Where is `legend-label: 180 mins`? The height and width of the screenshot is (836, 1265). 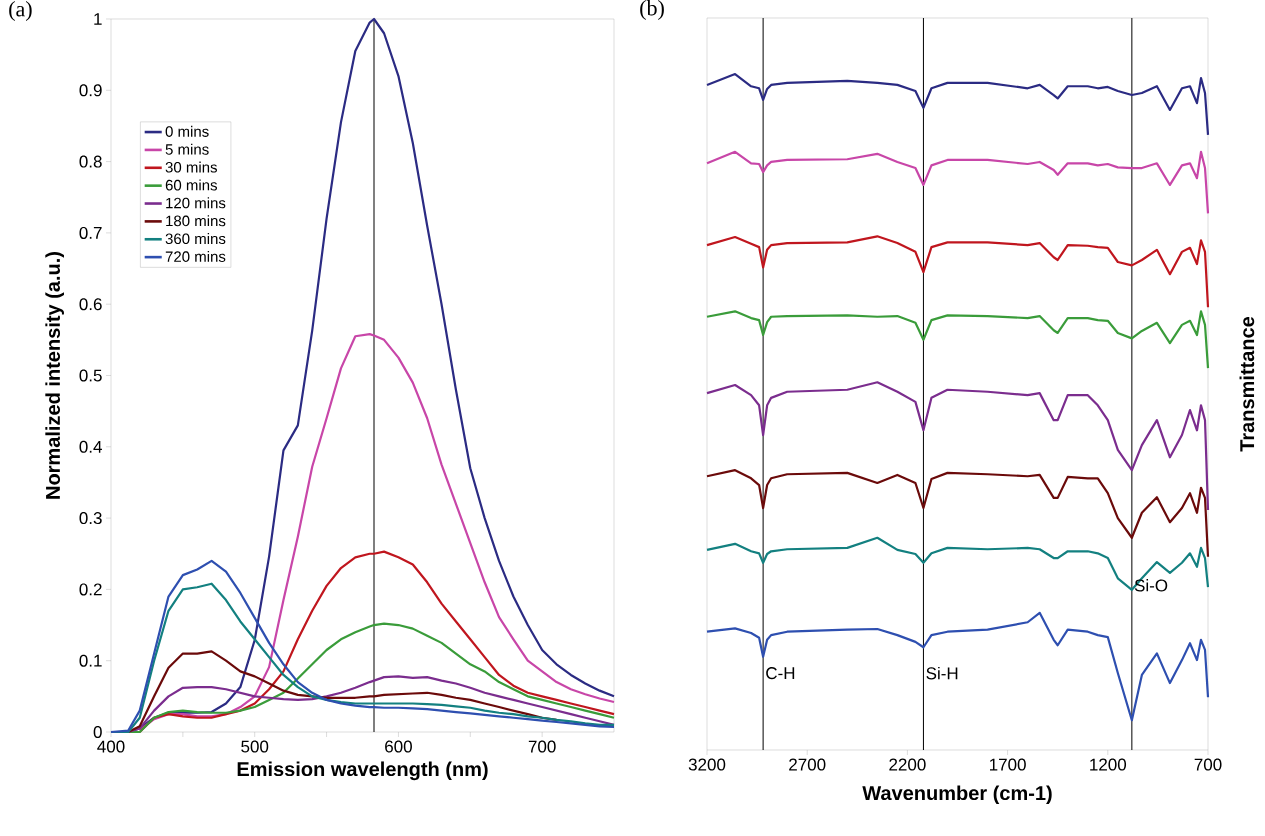
legend-label: 180 mins is located at coordinates (196, 221).